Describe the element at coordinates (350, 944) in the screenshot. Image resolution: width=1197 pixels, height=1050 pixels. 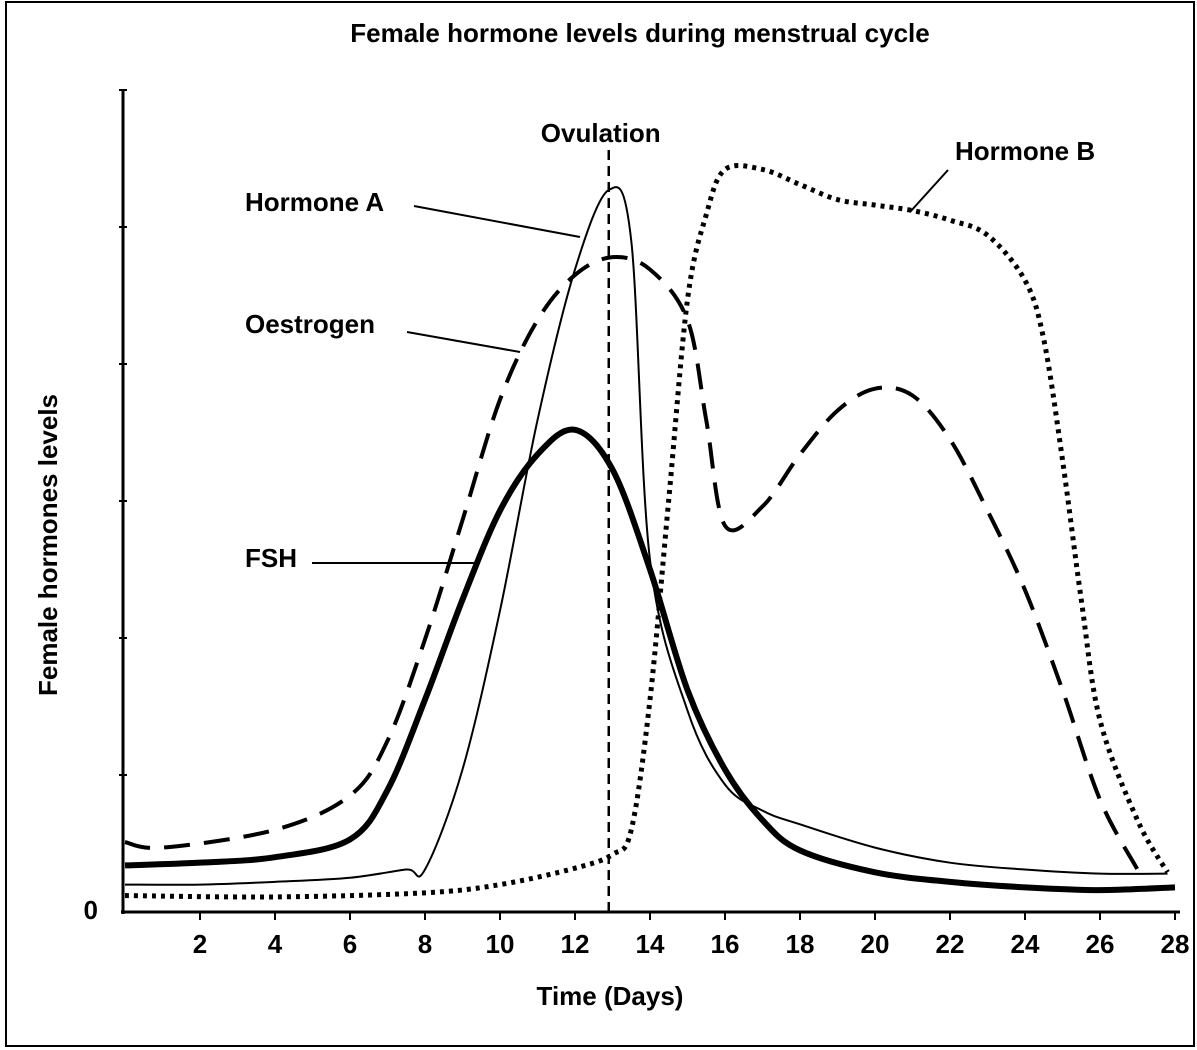
I see `x-tick-label: 6` at that location.